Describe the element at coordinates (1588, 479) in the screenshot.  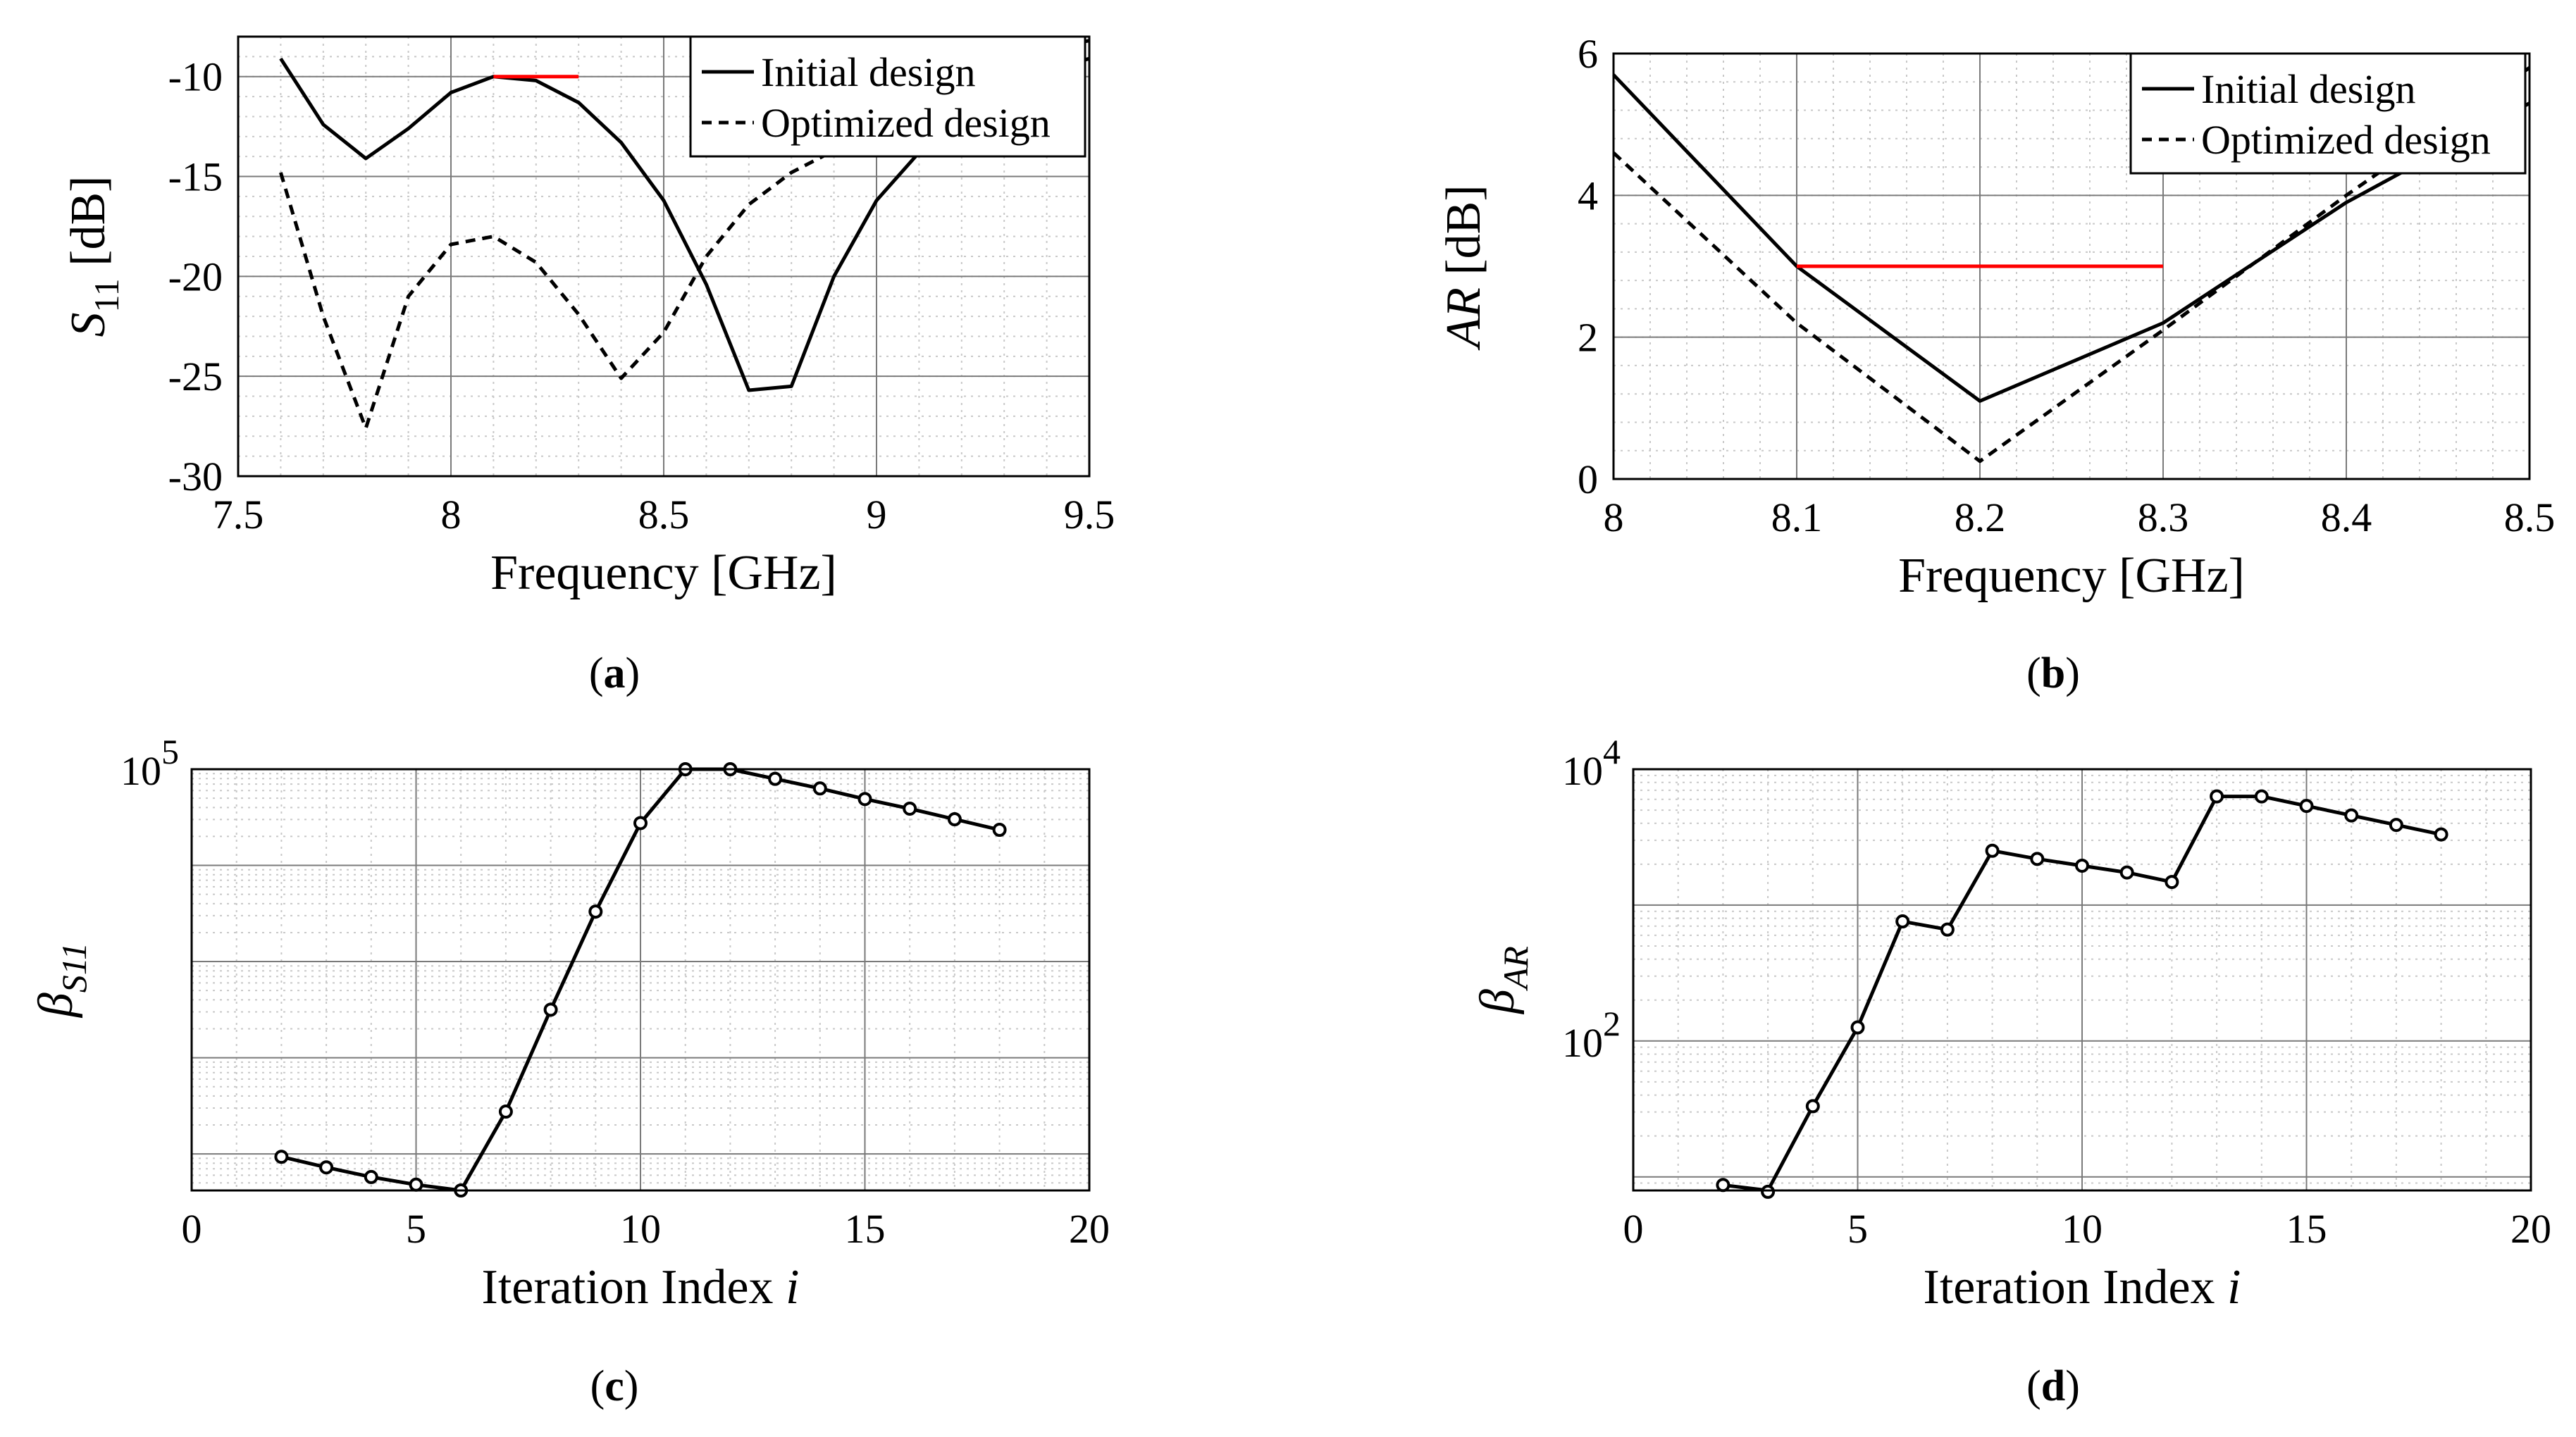
I see `y-tick-label: 0` at that location.